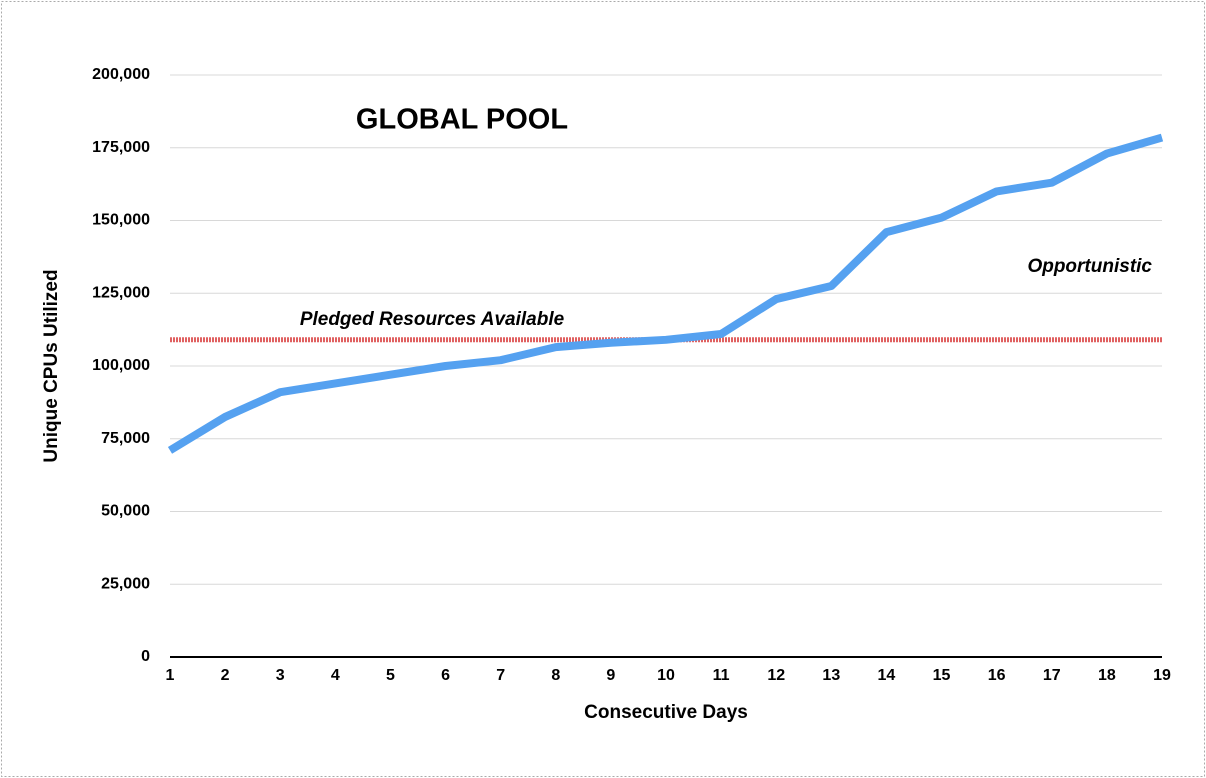 The height and width of the screenshot is (778, 1206). Describe the element at coordinates (666, 675) in the screenshot. I see `x-tick-label: 10` at that location.